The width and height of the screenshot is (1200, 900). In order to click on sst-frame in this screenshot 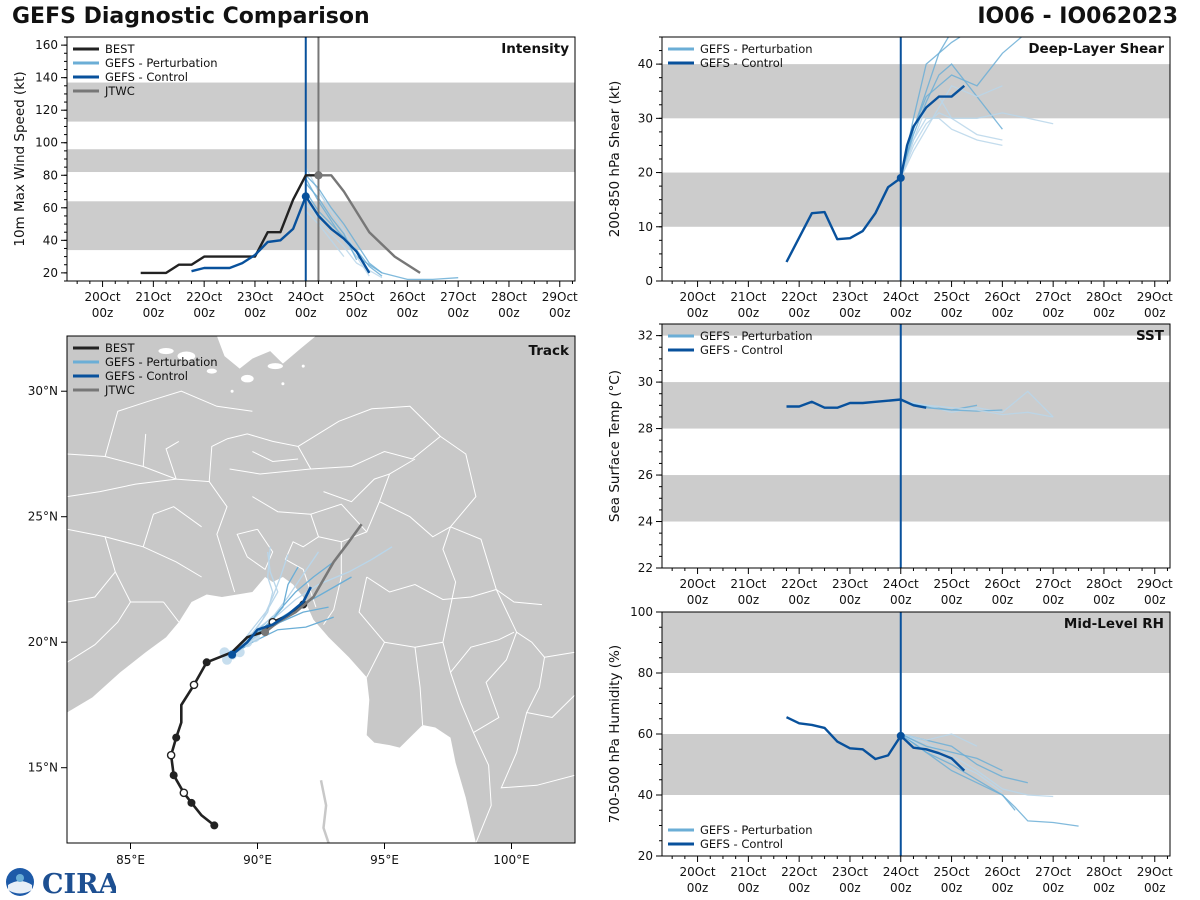, I will do `click(916, 446)`.